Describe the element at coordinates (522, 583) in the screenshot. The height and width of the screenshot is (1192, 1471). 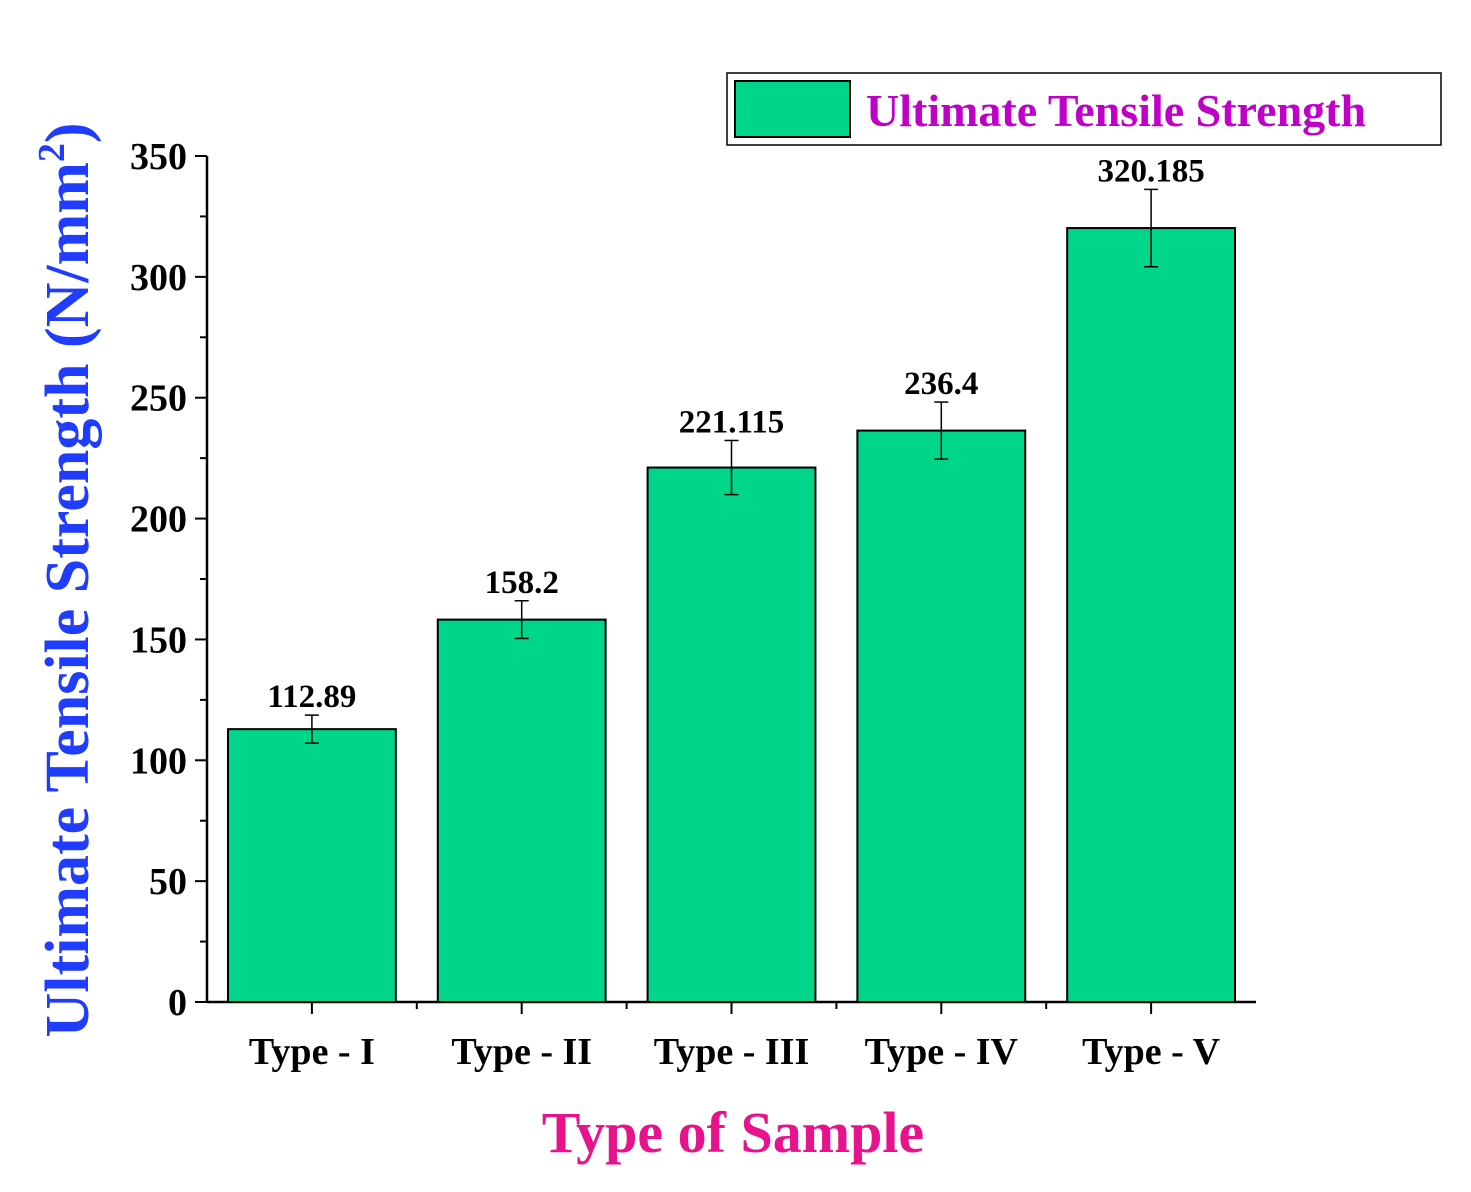
I see `data-label-2: 158.2` at that location.